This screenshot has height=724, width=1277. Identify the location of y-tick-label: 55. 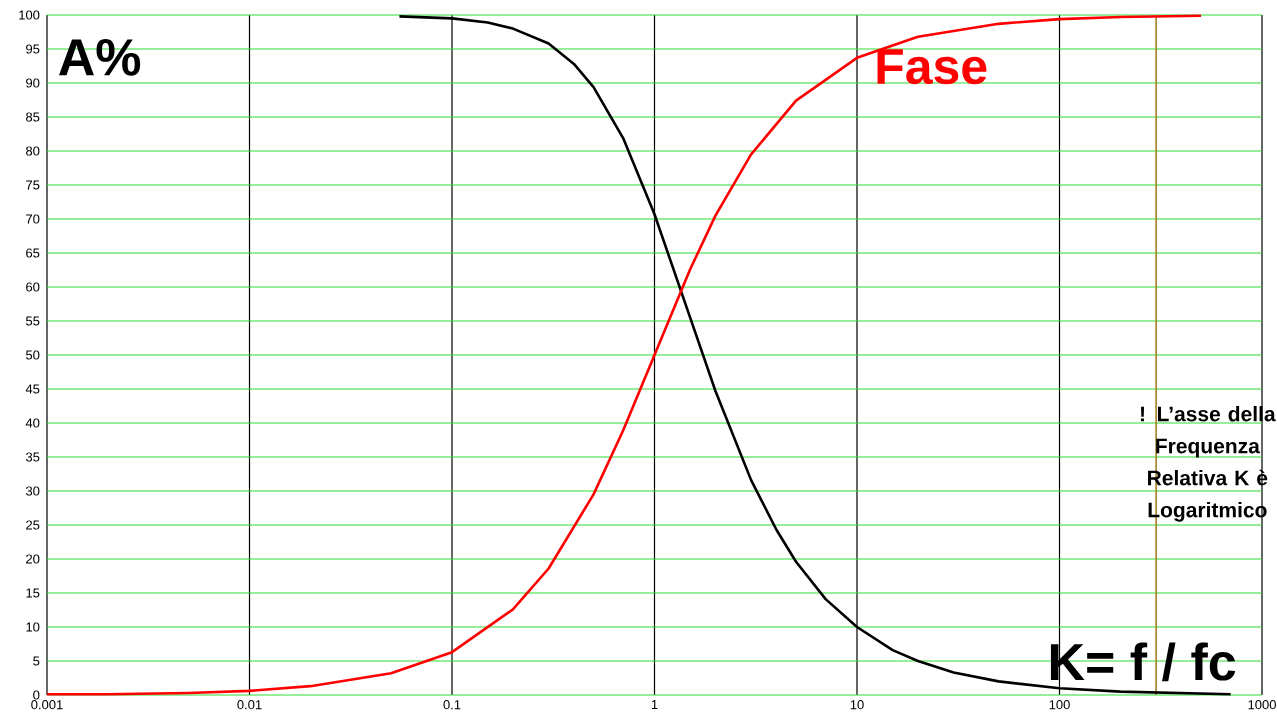
(33, 321).